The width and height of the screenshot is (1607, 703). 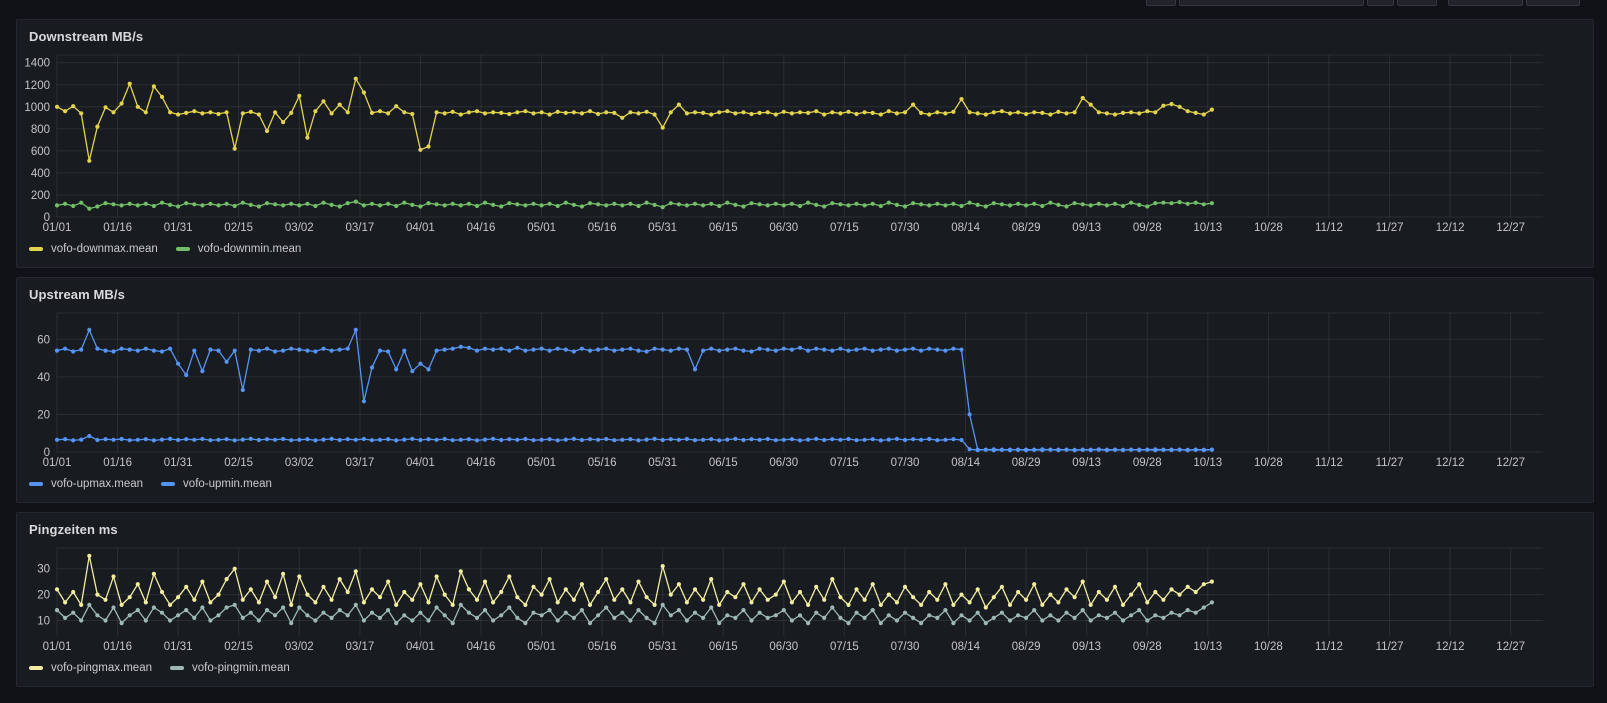 What do you see at coordinates (43, 570) in the screenshot?
I see `svg-text: 30` at bounding box center [43, 570].